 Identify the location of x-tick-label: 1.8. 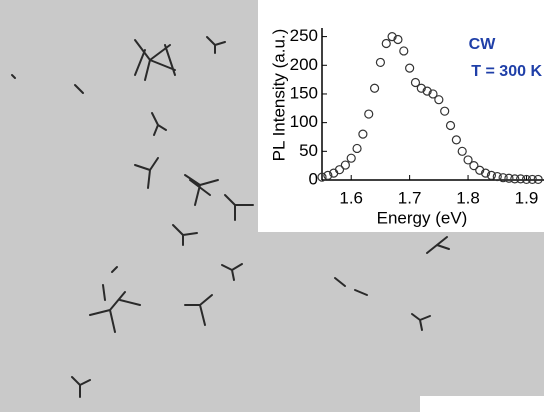
(468, 197).